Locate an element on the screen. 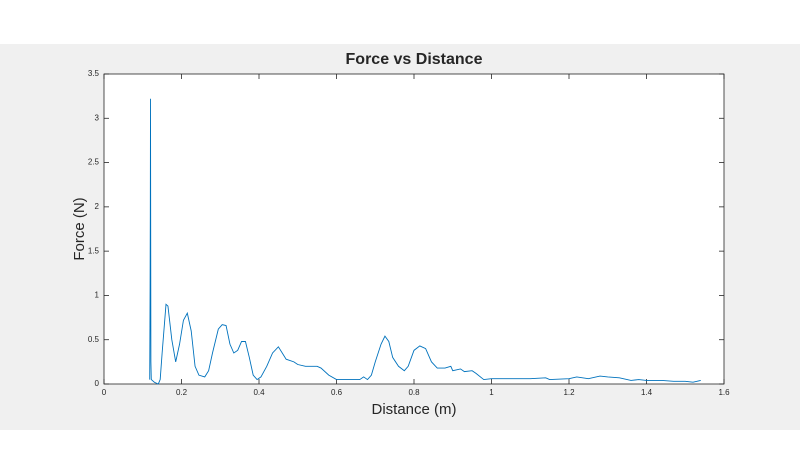  y-tick-label: 3.5 is located at coordinates (94, 73).